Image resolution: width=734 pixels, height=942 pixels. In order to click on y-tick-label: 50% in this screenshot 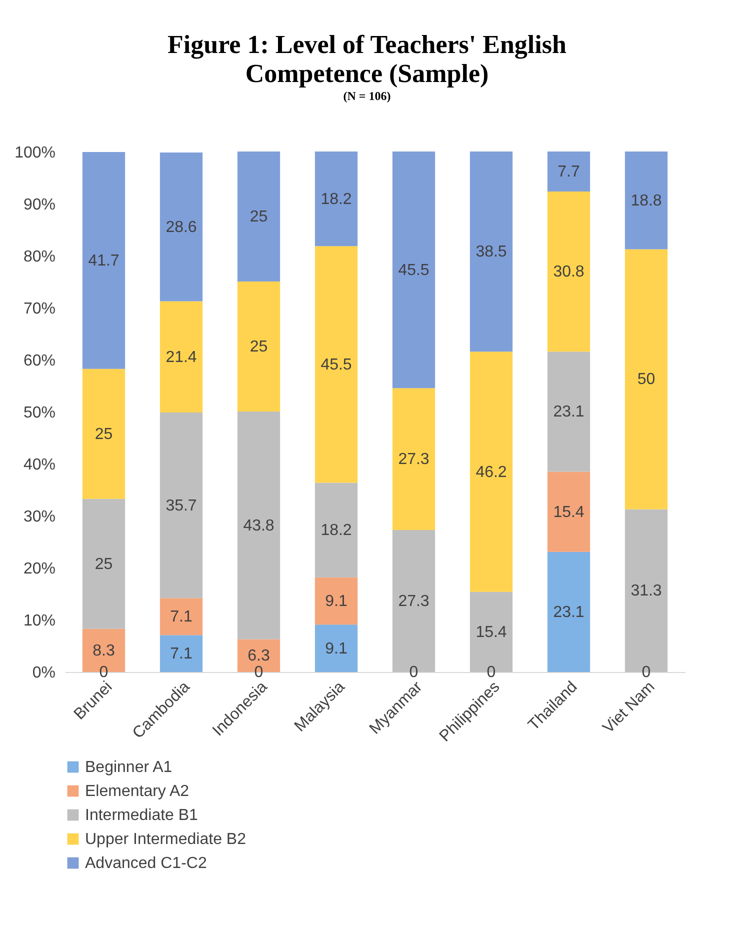, I will do `click(39, 413)`.